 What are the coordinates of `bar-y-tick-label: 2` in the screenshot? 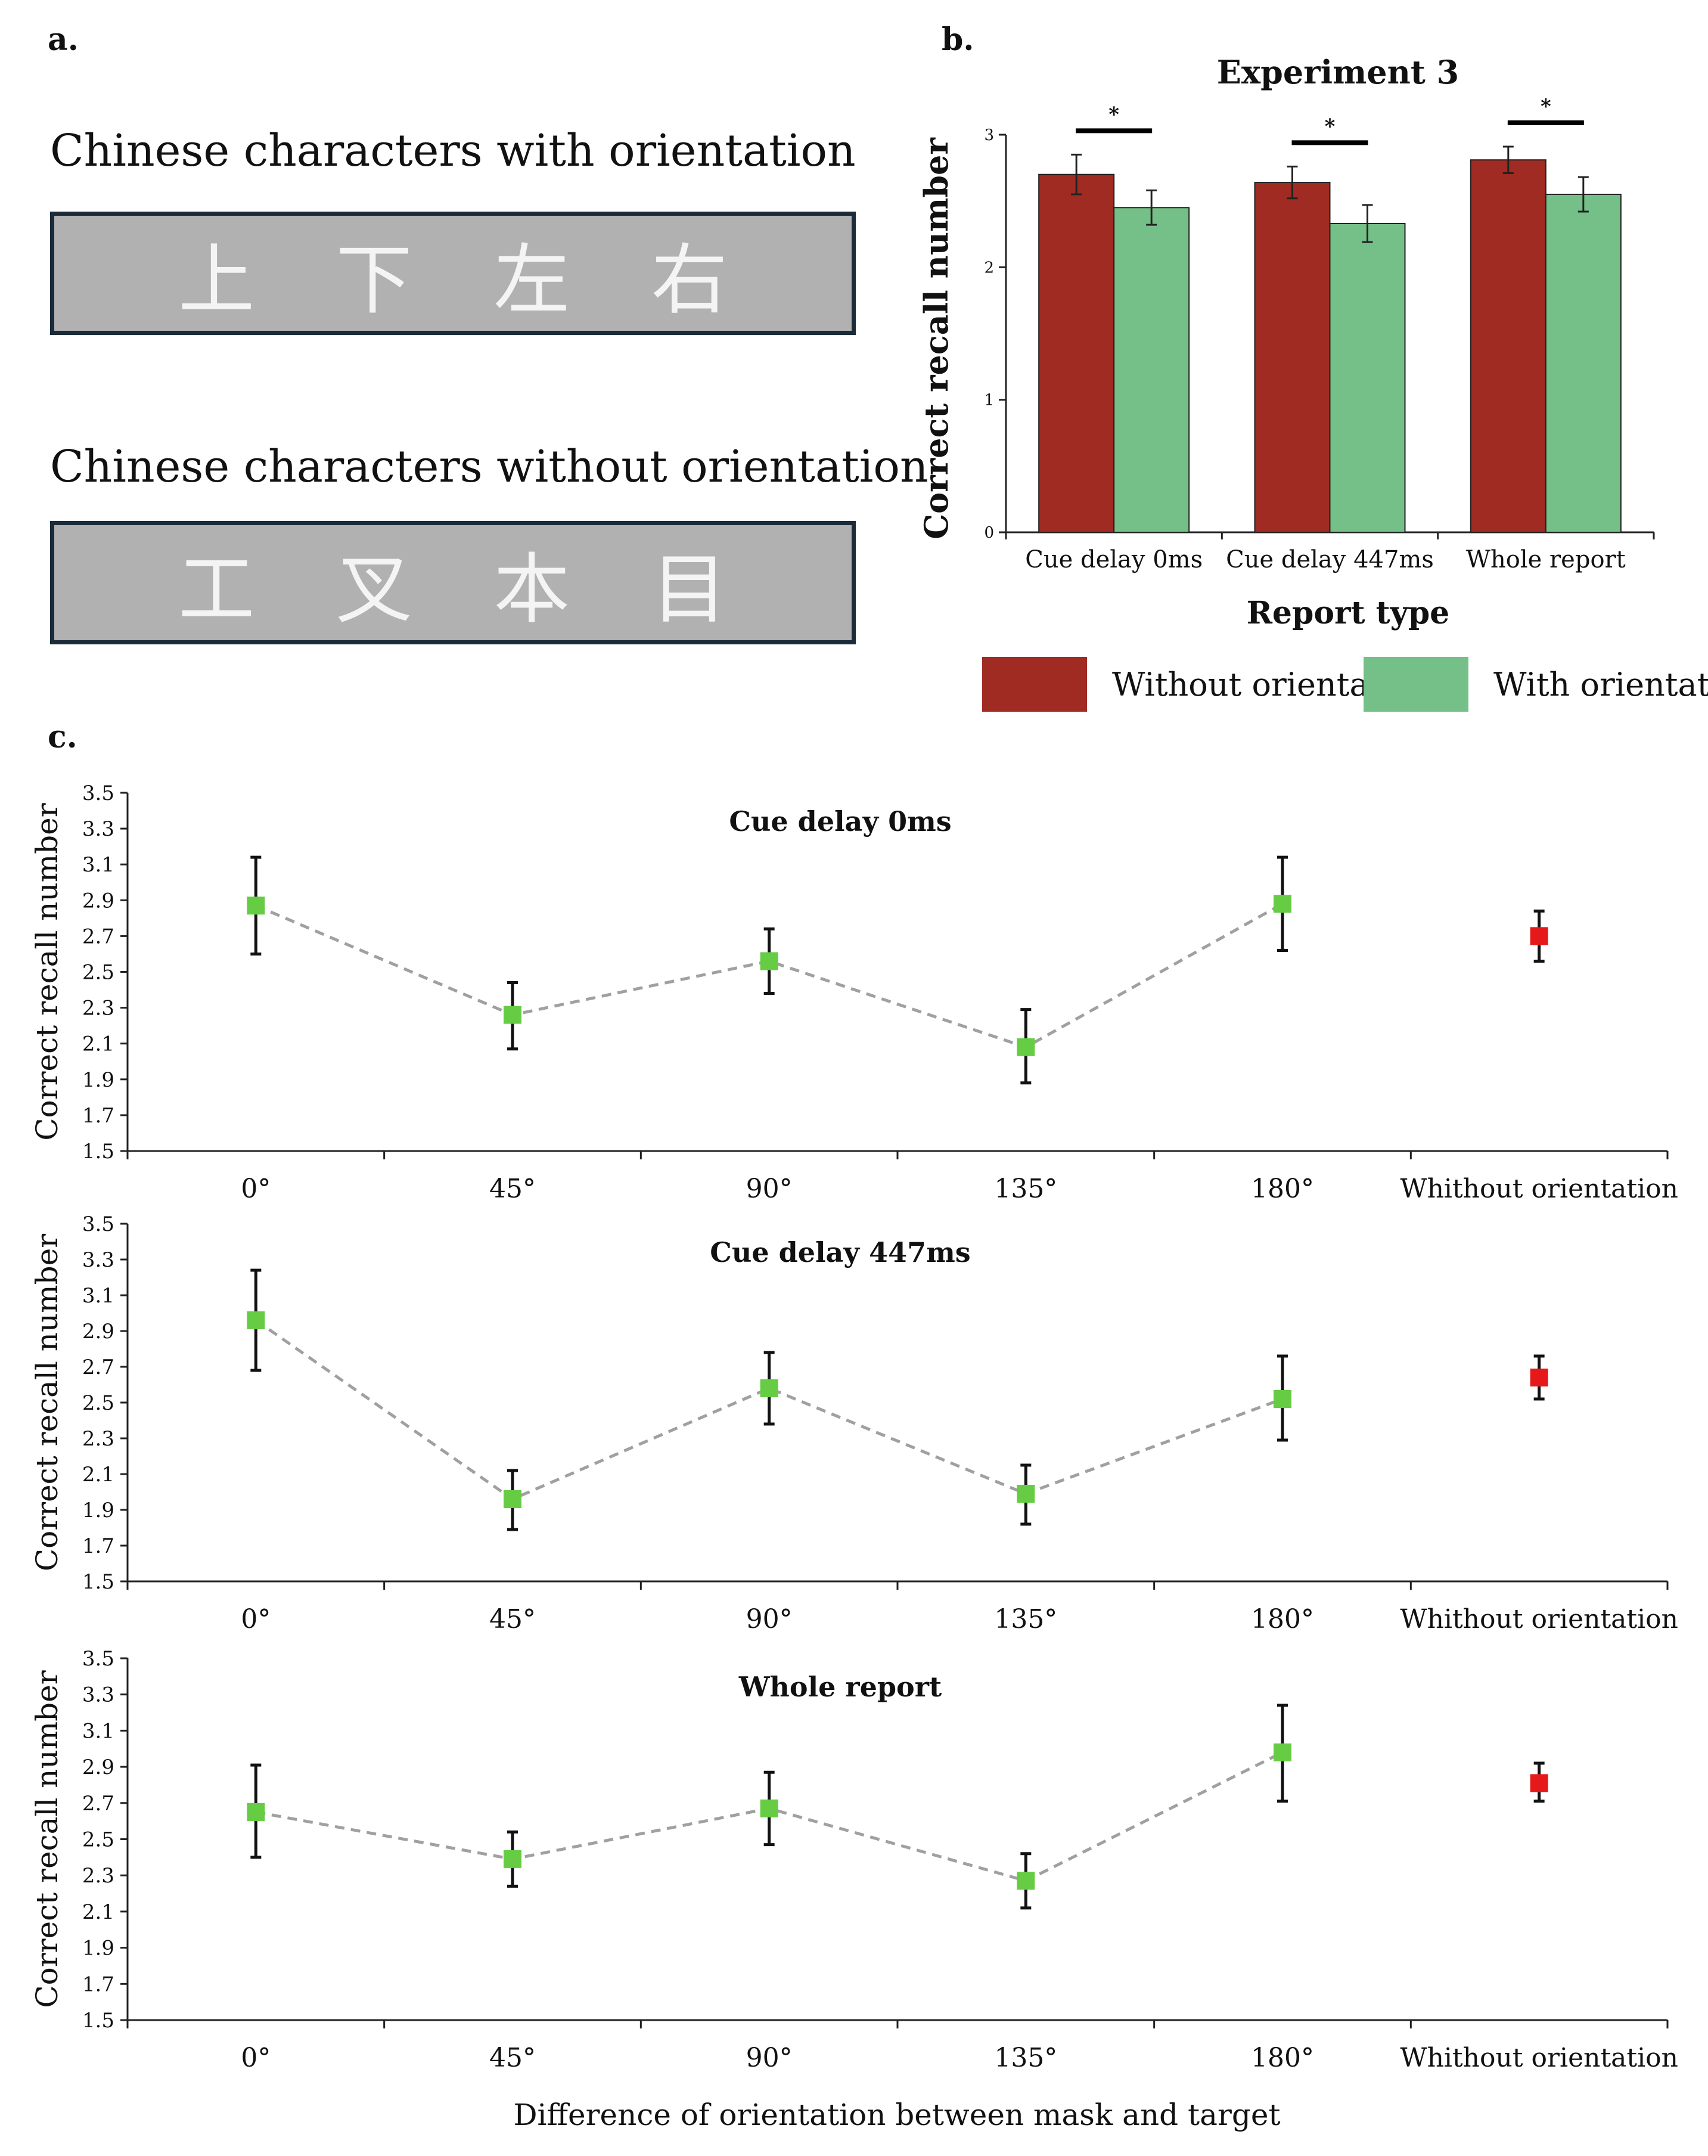 It's located at (989, 268).